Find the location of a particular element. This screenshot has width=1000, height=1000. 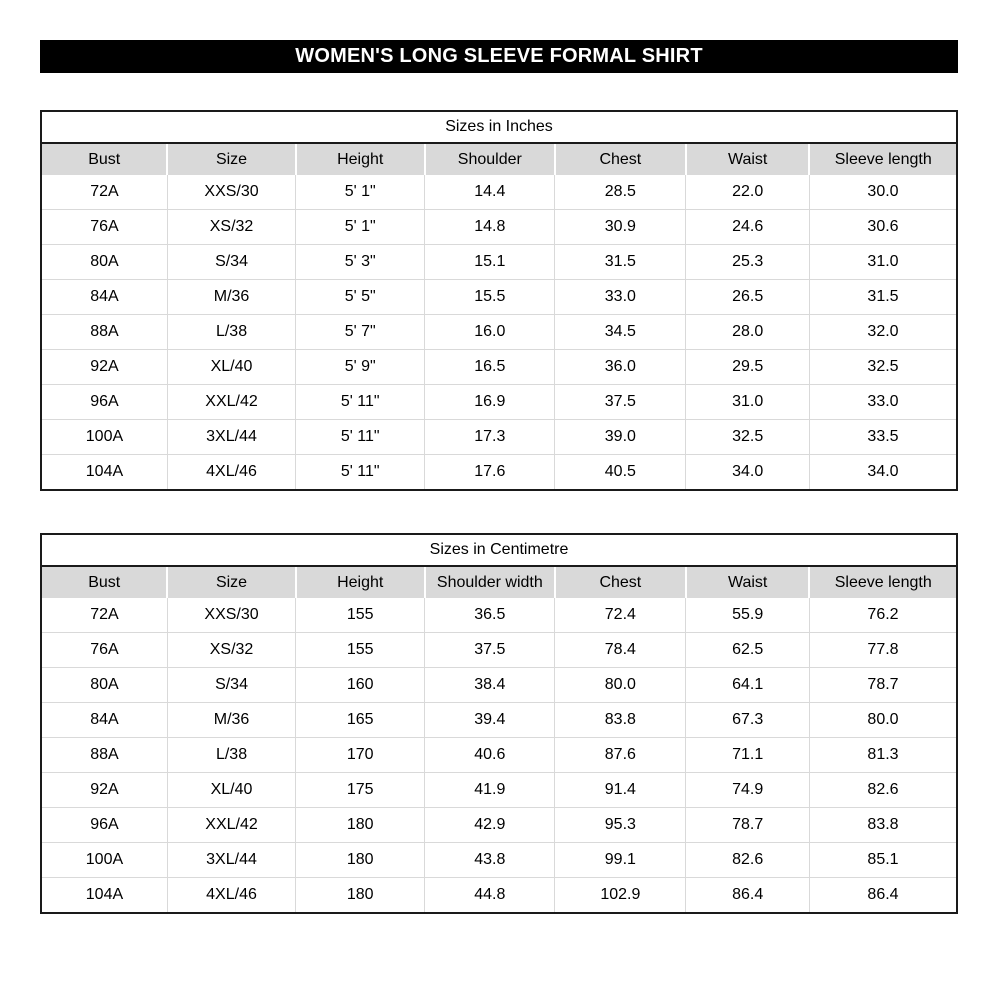

table-cell: 38.4 is located at coordinates (489, 685).